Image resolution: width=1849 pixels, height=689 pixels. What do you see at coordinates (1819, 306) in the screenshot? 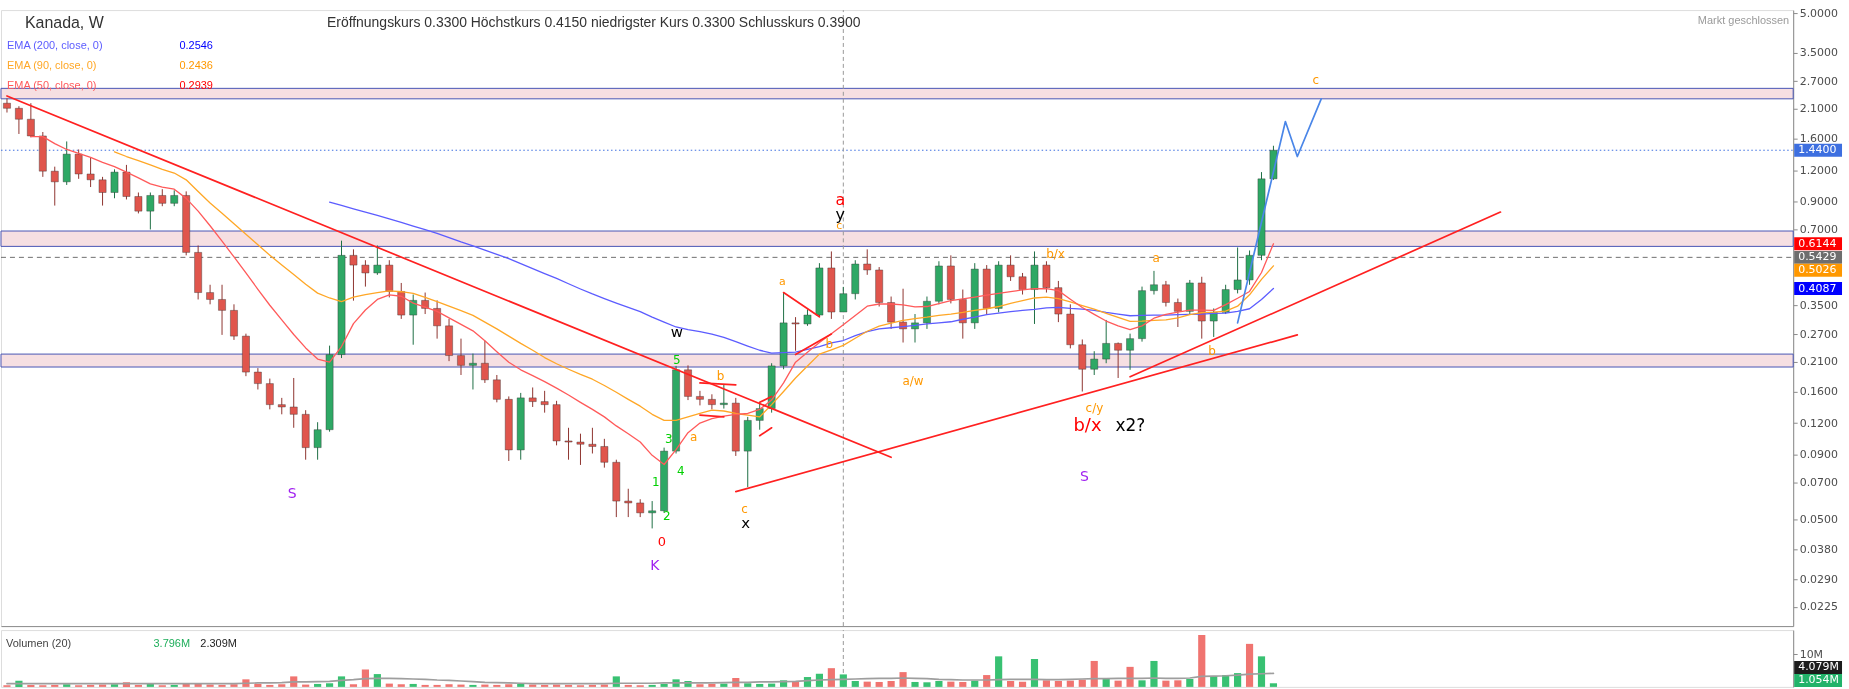
I see `y-tick-label: 0.3500` at bounding box center [1819, 306].